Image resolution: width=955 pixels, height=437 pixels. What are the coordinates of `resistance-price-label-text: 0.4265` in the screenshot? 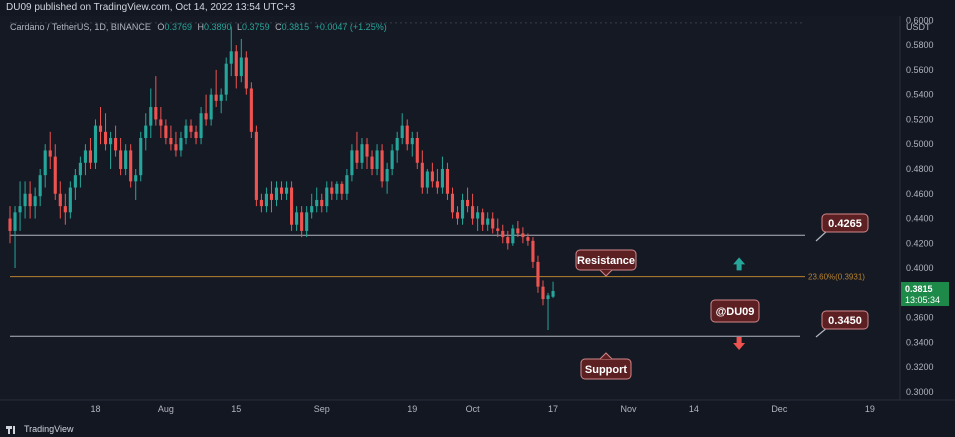 It's located at (845, 224).